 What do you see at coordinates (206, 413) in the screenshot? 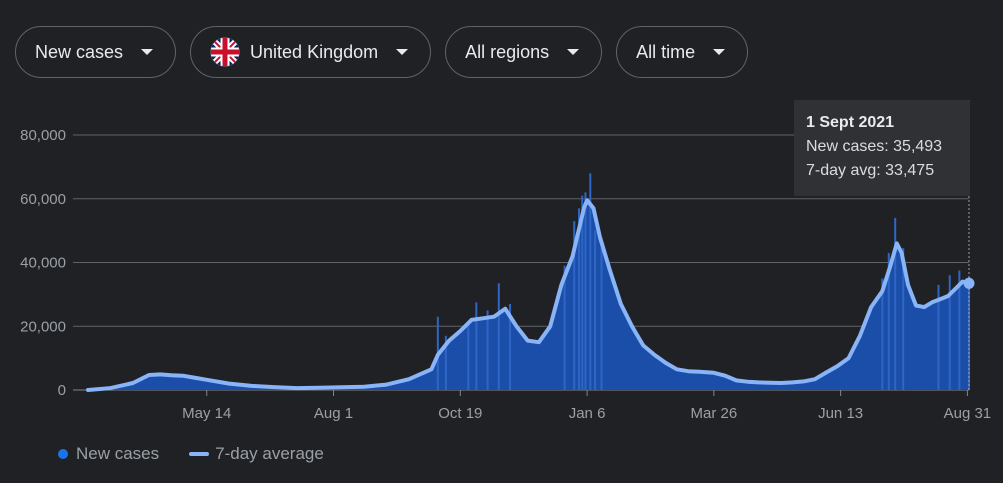
I see `x-tick-label: May 14` at bounding box center [206, 413].